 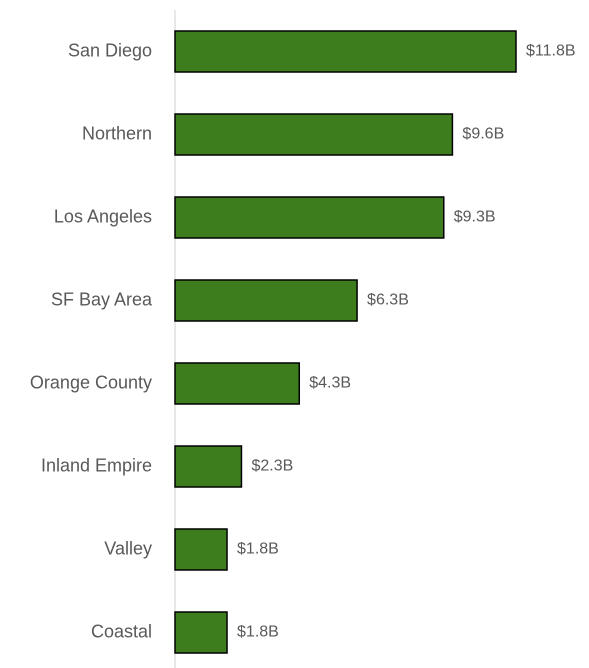 I want to click on category-label: Northern, so click(x=117, y=133).